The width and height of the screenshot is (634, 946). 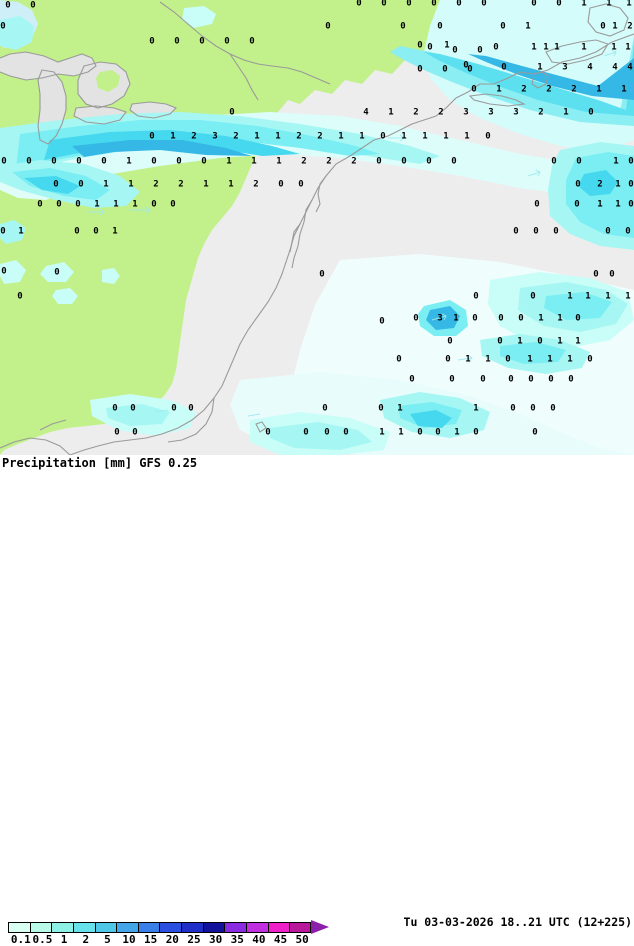 I want to click on colorbar-tick-labels: 0.1 0.5 1 2 5 10 15 20 25 30 35 40 45 50, so click(x=170, y=939).